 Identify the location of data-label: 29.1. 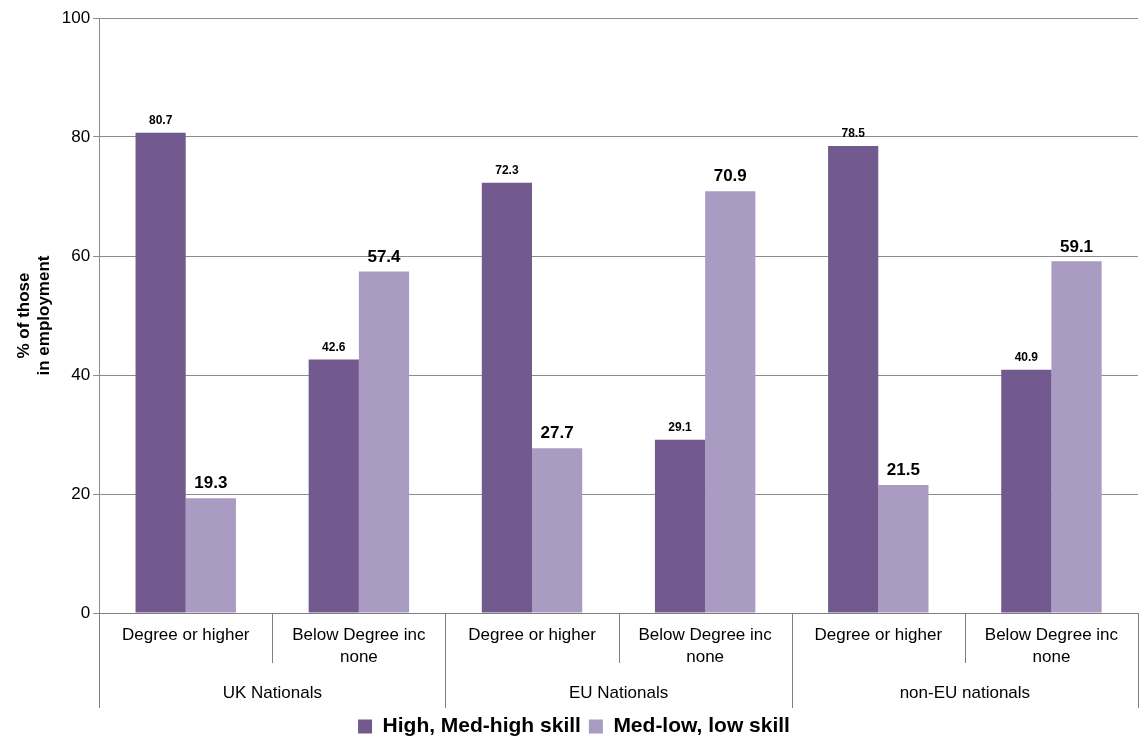
(680, 427).